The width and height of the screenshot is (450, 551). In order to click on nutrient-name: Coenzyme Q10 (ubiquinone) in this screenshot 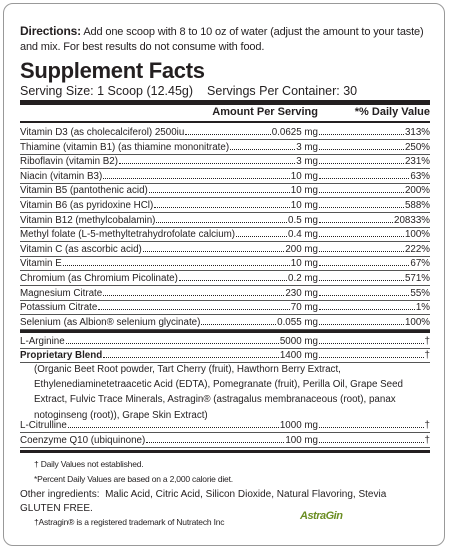, I will do `click(83, 440)`.